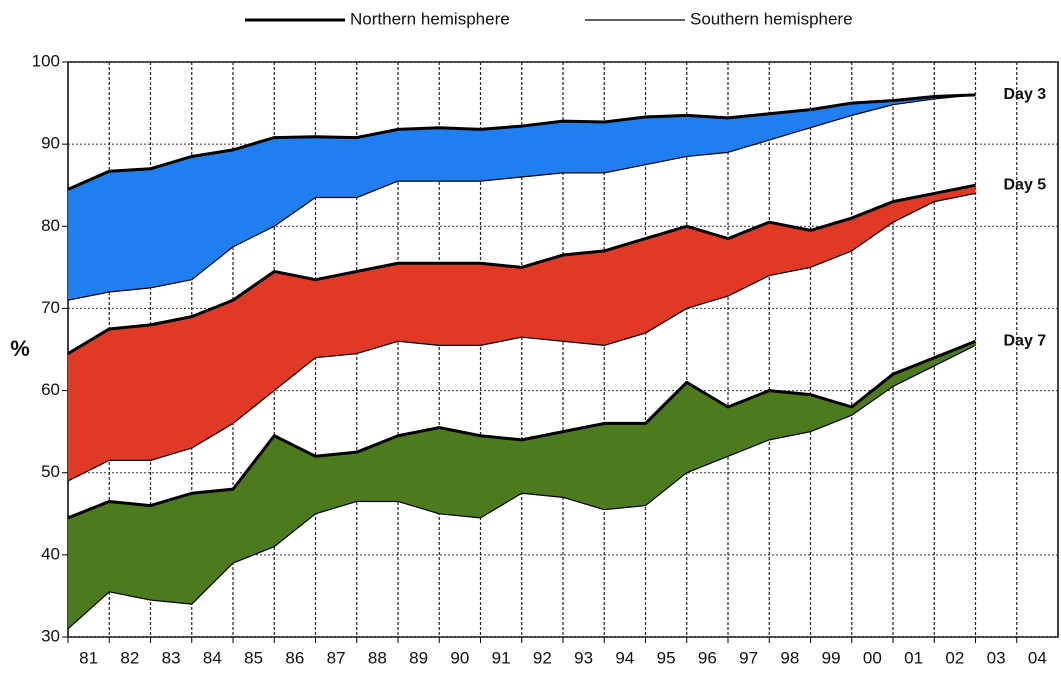 The image size is (1061, 673). What do you see at coordinates (707, 657) in the screenshot?
I see `x-tick-label: 96` at bounding box center [707, 657].